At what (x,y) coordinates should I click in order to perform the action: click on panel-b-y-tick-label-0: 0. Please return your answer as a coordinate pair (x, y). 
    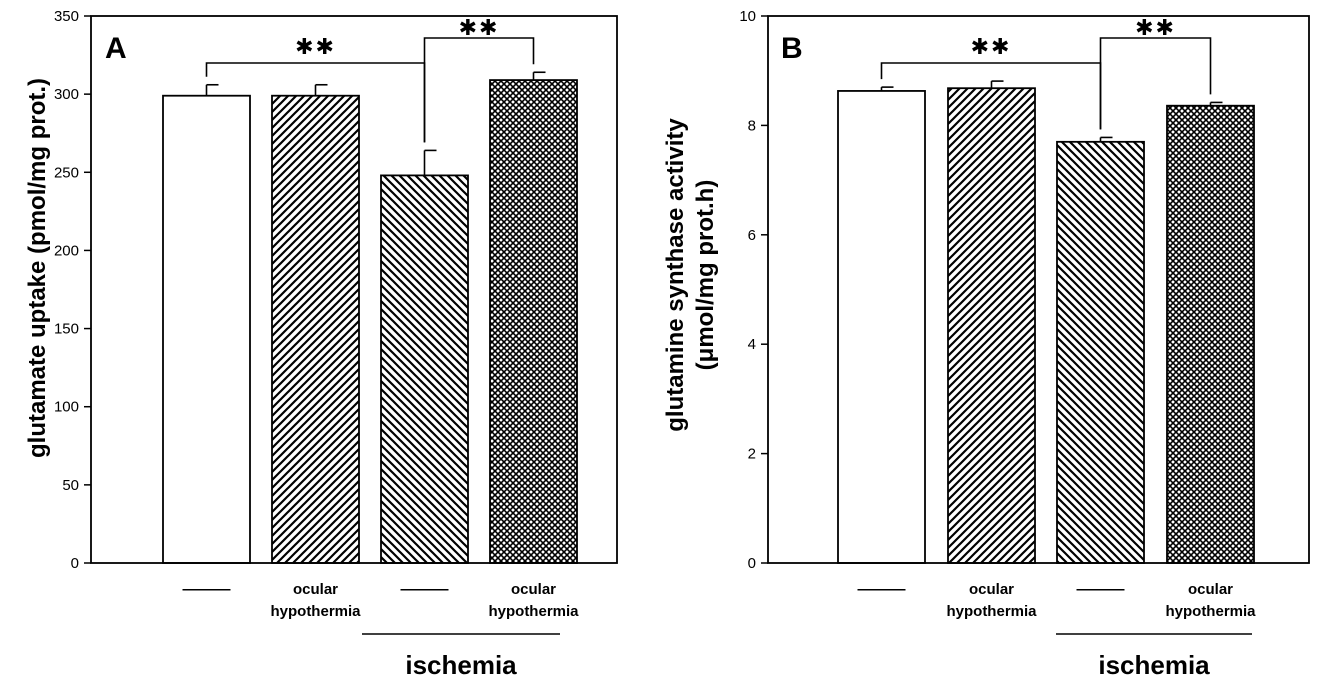
    Looking at the image, I should click on (752, 563).